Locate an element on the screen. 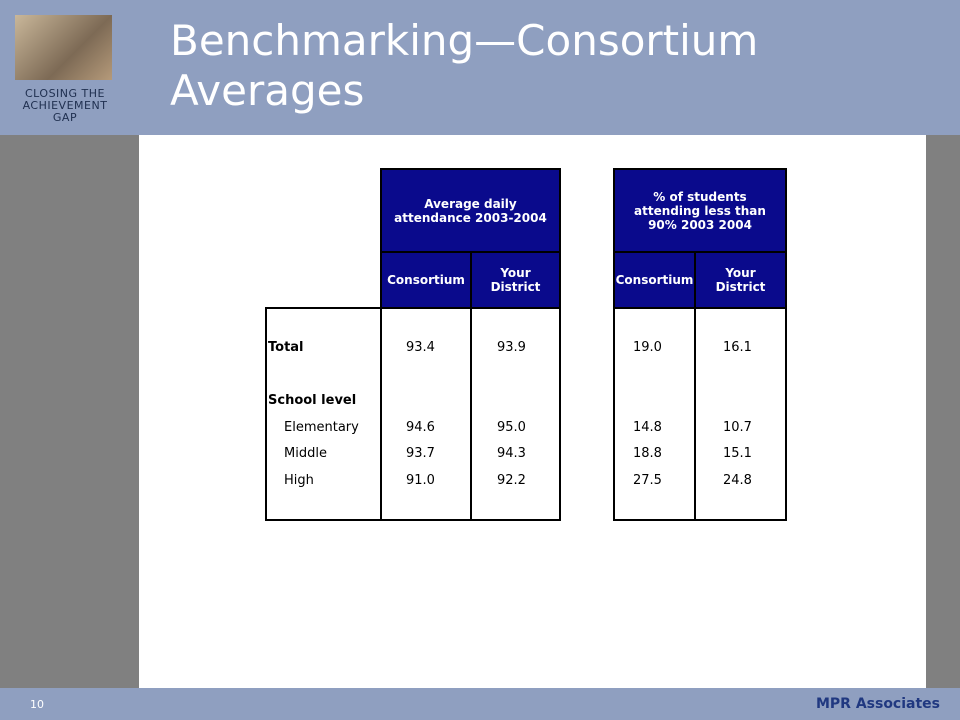 This screenshot has width=960, height=720. row-label: Middle is located at coordinates (305, 453).